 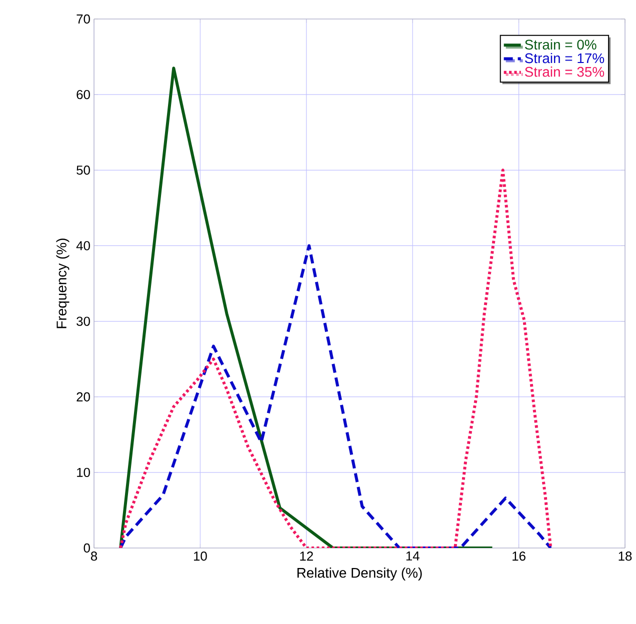 I want to click on y-tick-label: 50, so click(x=83, y=170).